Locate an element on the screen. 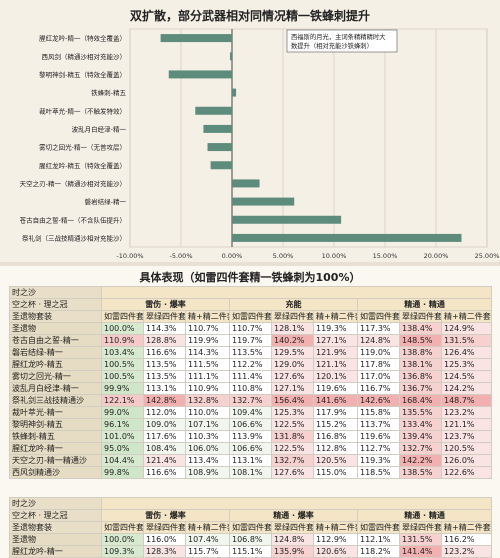 This screenshot has width=500, height=558. value-cell: 148.5% is located at coordinates (420, 340).